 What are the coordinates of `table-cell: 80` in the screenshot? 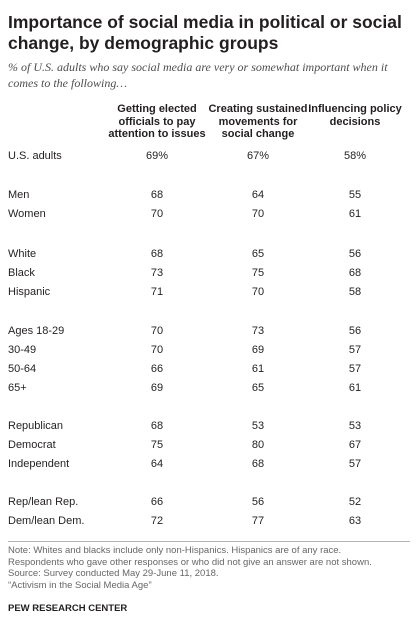 It's located at (258, 445).